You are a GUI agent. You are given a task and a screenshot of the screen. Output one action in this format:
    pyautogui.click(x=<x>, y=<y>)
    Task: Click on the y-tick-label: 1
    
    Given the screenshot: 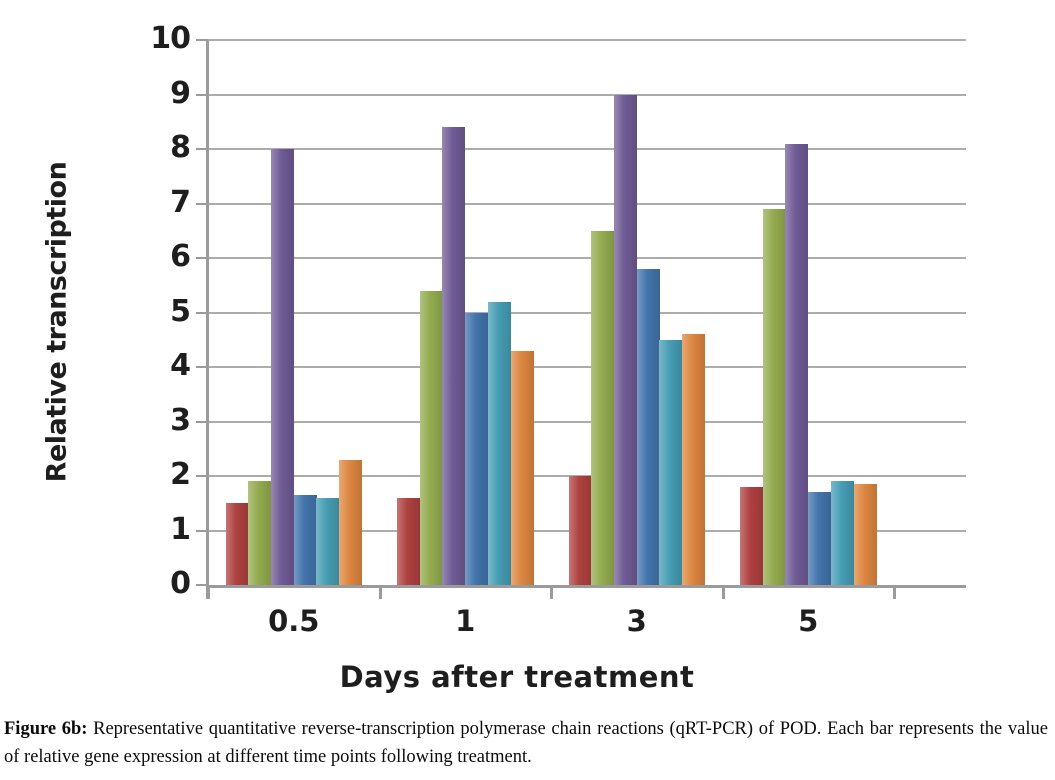 What is the action you would take?
    pyautogui.click(x=180, y=529)
    